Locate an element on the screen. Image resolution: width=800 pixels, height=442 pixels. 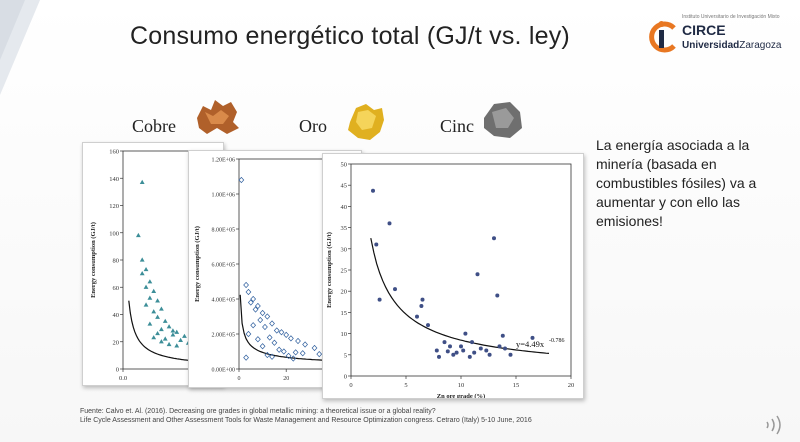
y-tick-label: 160 is located at coordinates (114, 152).